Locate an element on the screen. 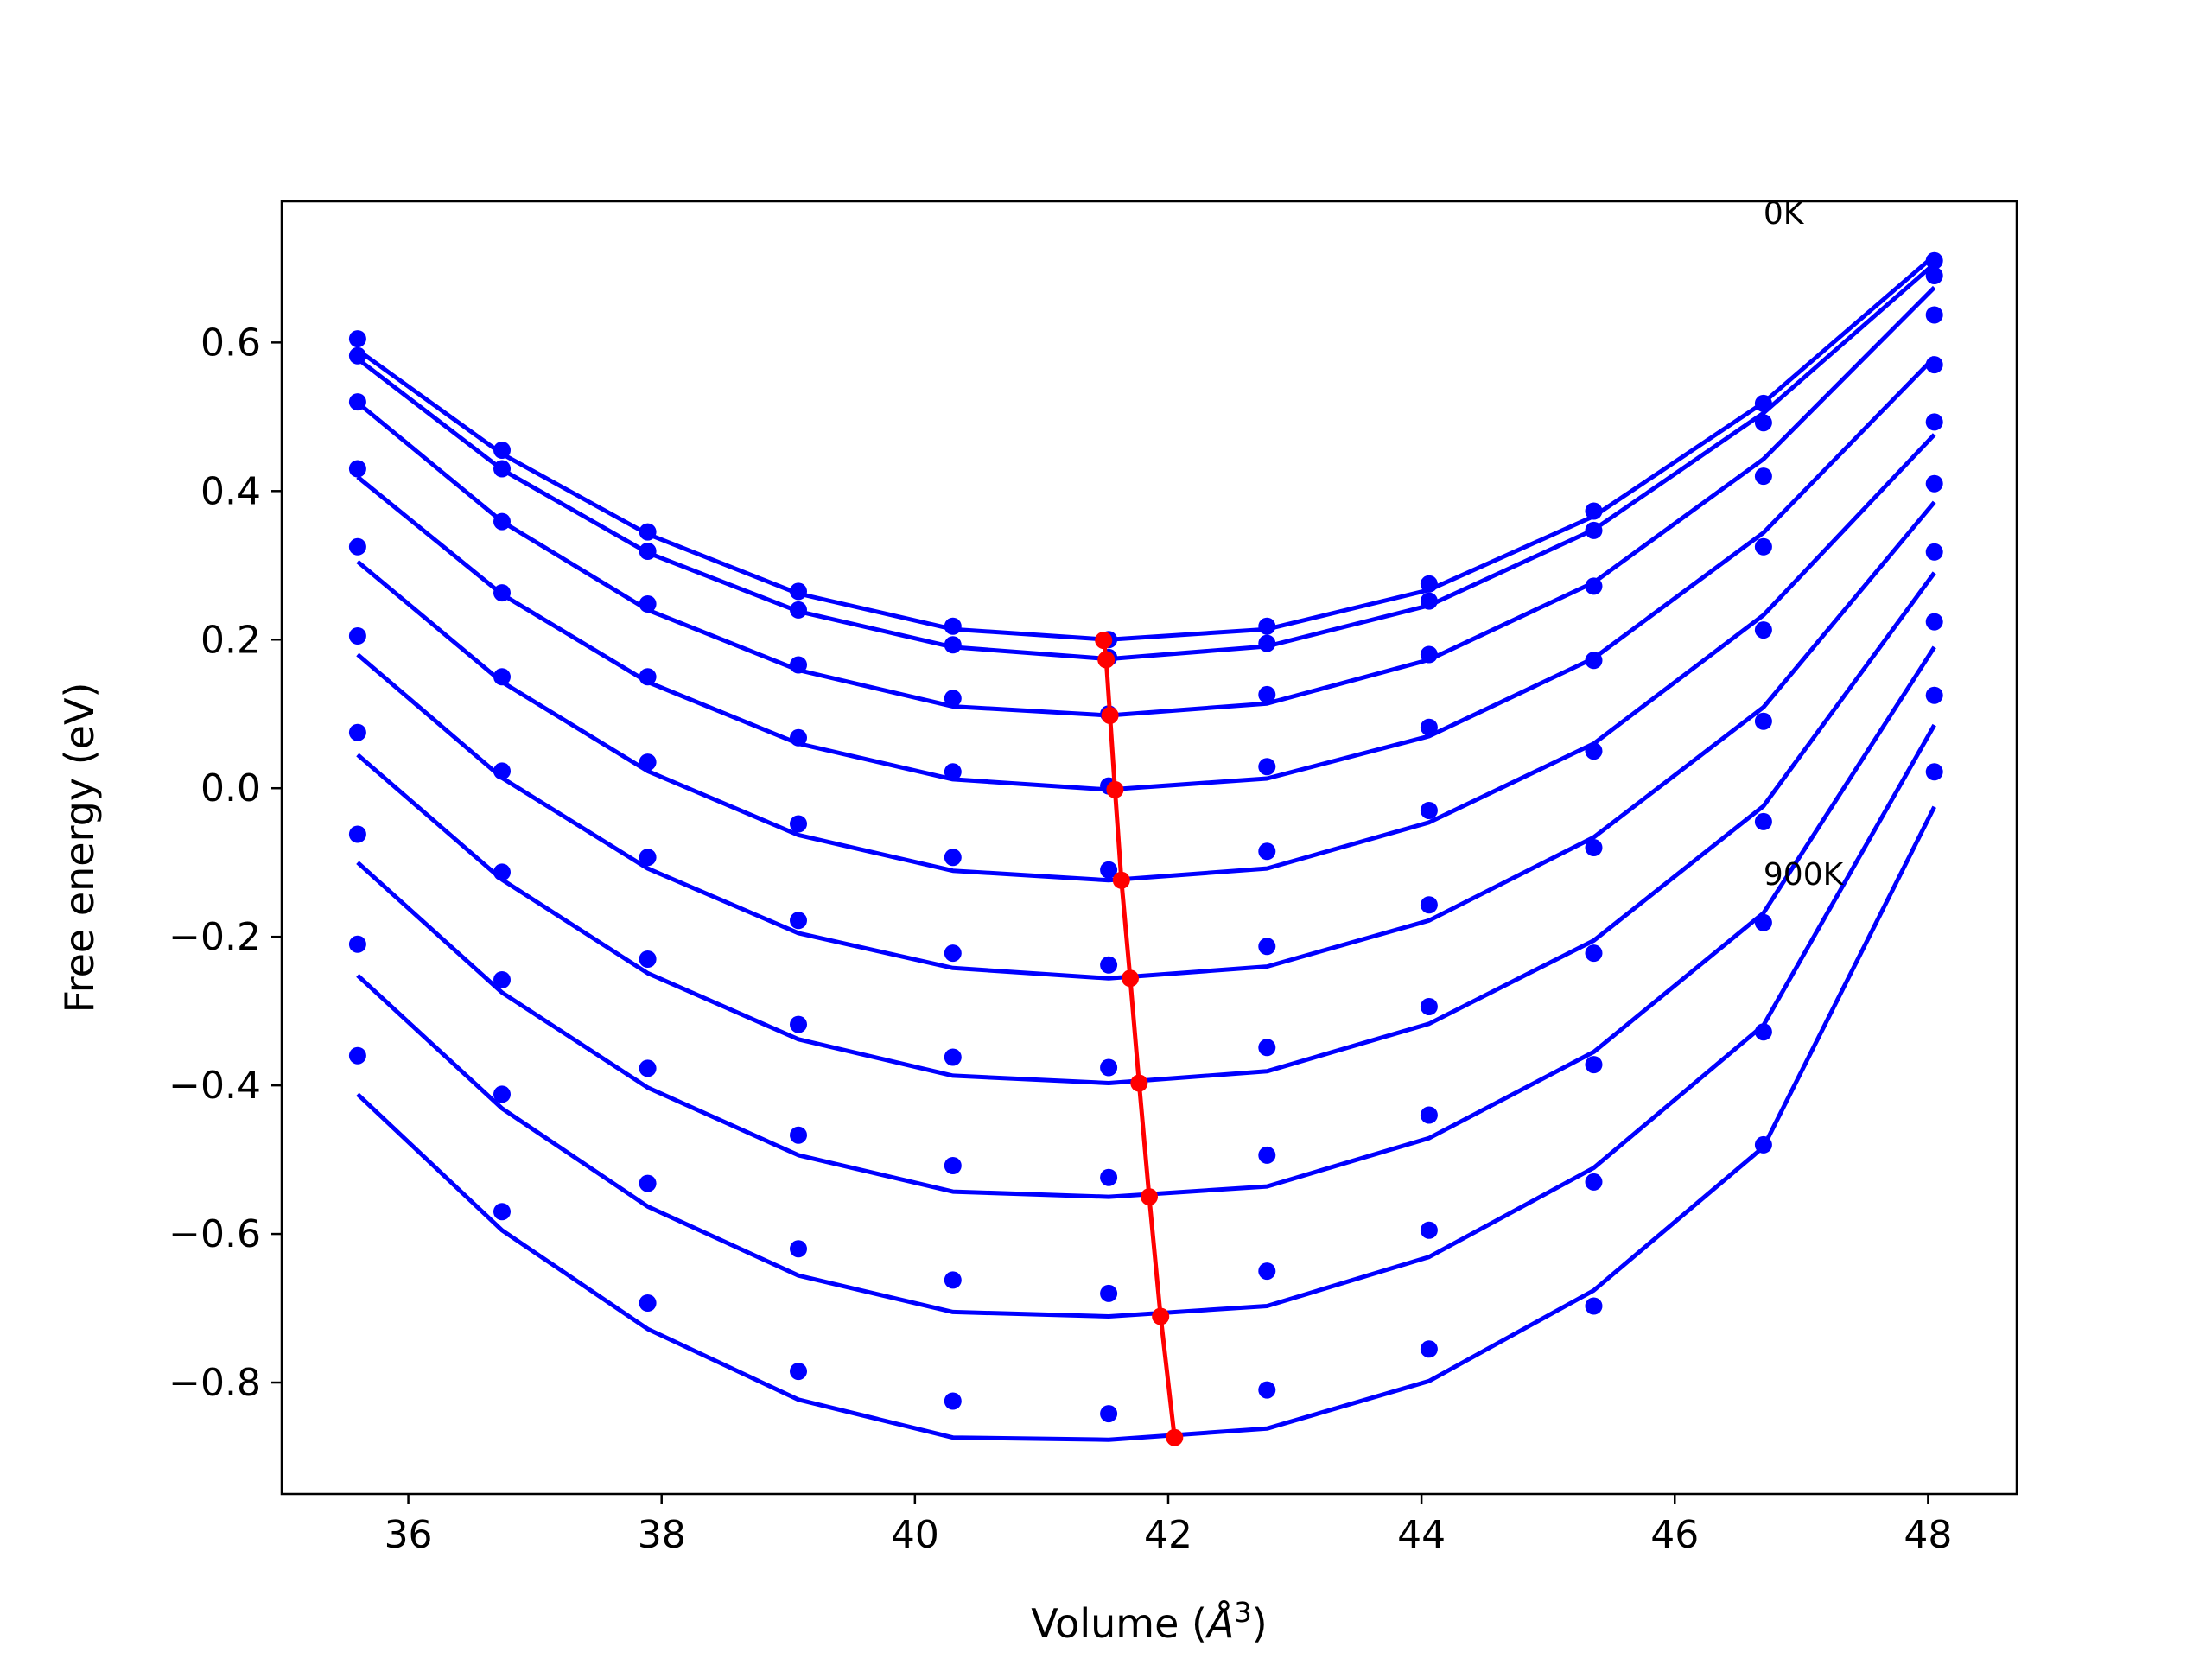 This screenshot has height=1659, width=2212. x-tick-label-40: 40 is located at coordinates (915, 1535).